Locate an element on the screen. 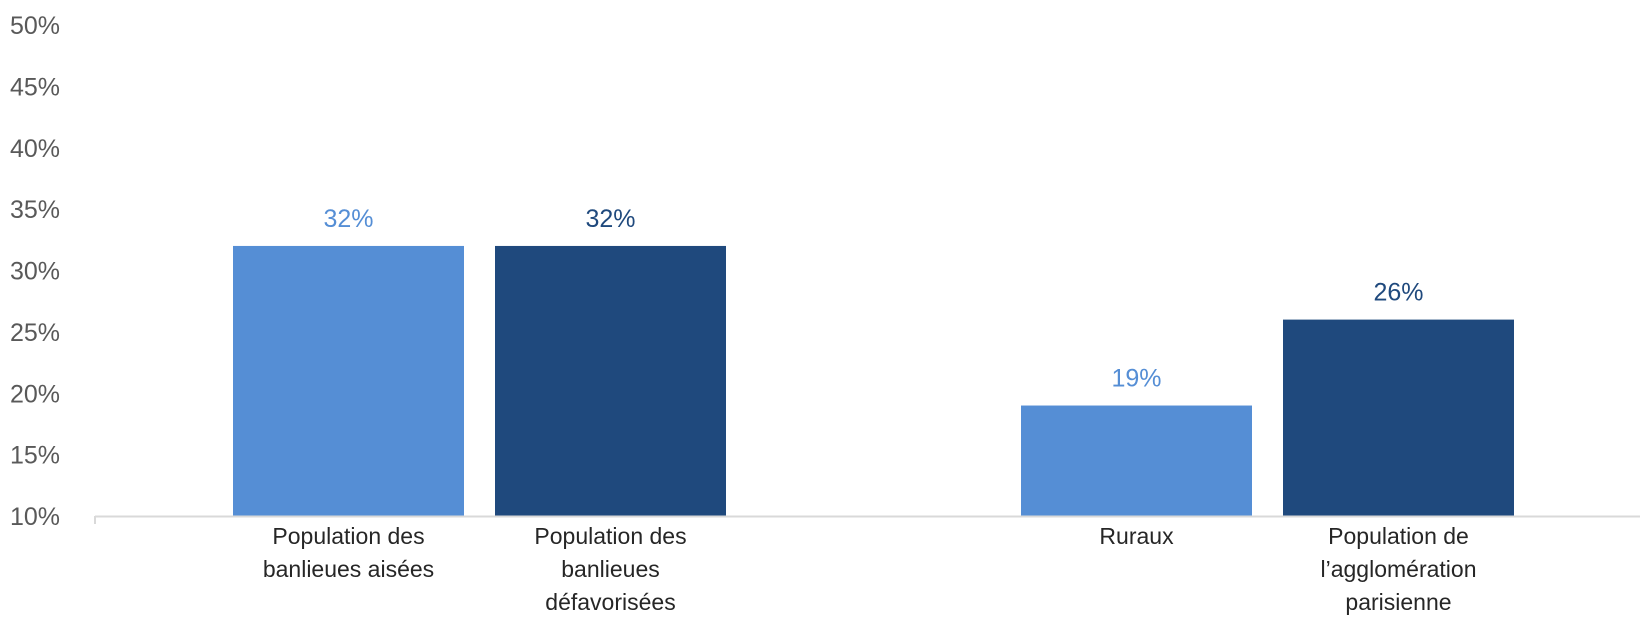 This screenshot has width=1640, height=619. bar-value-label: 26% is located at coordinates (1398, 293).